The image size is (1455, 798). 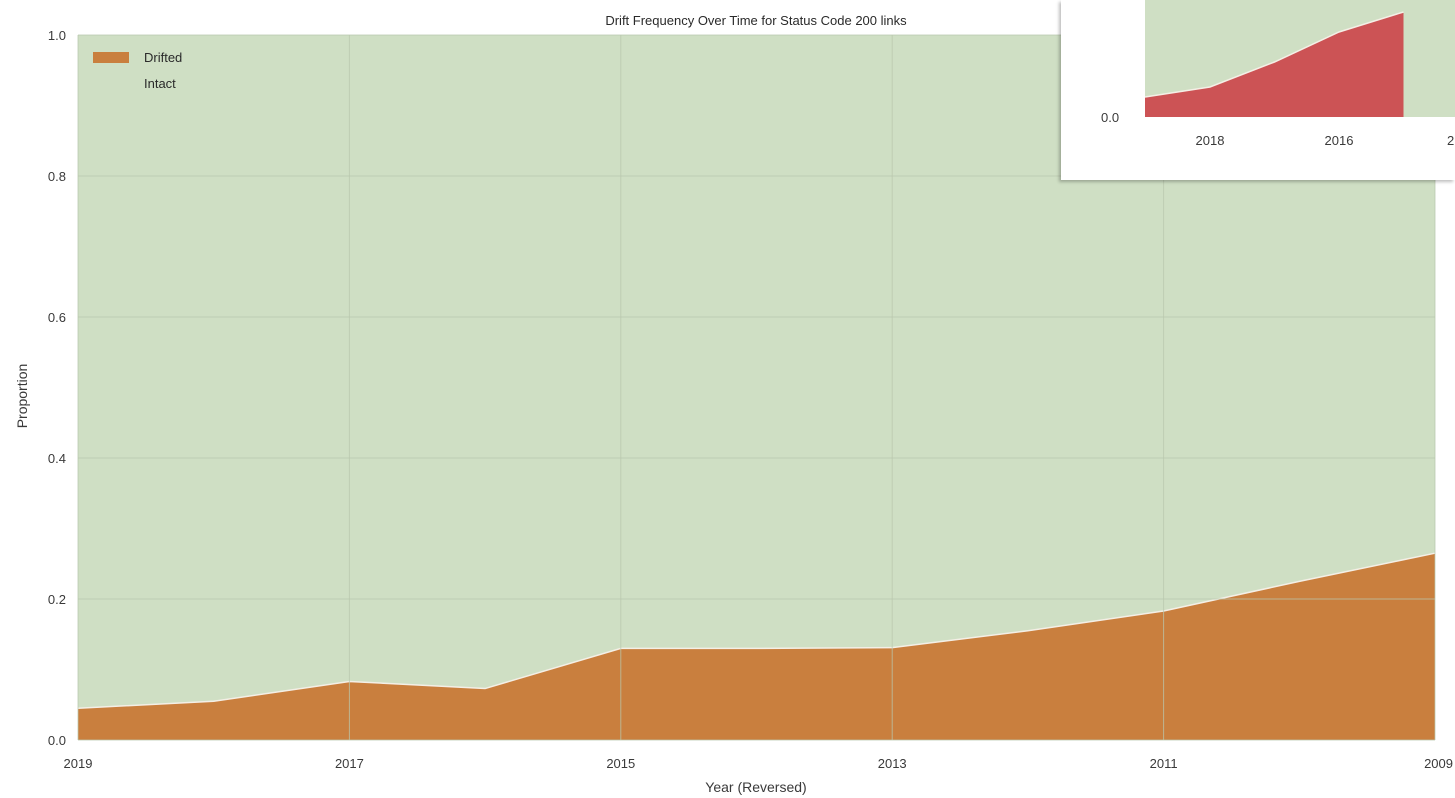 What do you see at coordinates (1339, 140) in the screenshot?
I see `inset-x-tick-label: 2016` at bounding box center [1339, 140].